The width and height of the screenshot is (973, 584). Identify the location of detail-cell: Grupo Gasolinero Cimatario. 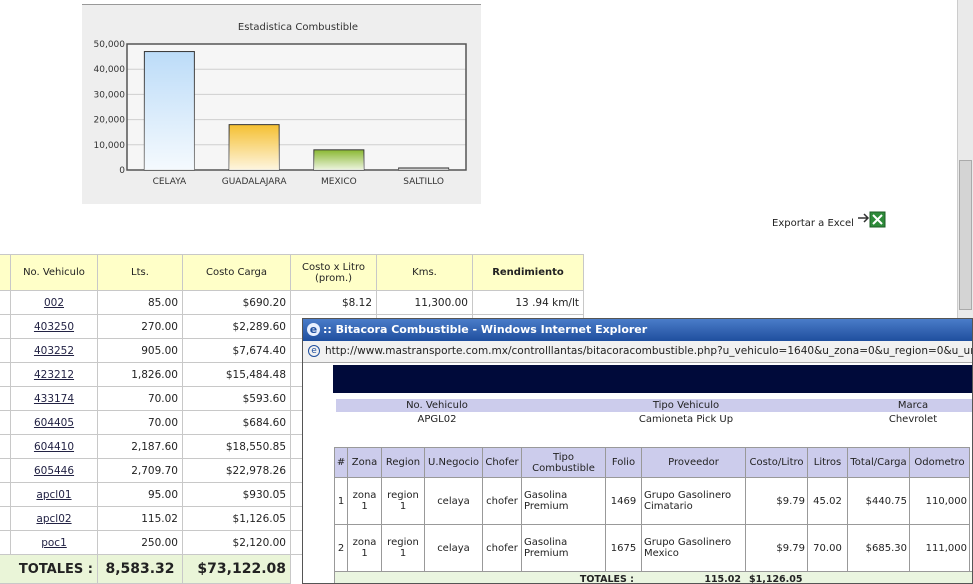
(693, 501).